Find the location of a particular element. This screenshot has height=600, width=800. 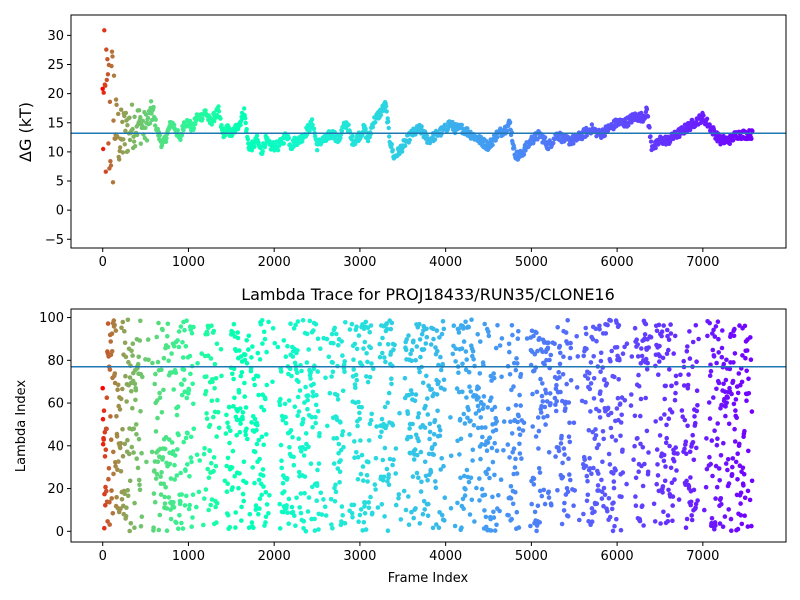

lambda-x-ticks: 0 1000 2000 3000 4000 5000 6000 7000 is located at coordinates (409, 553).